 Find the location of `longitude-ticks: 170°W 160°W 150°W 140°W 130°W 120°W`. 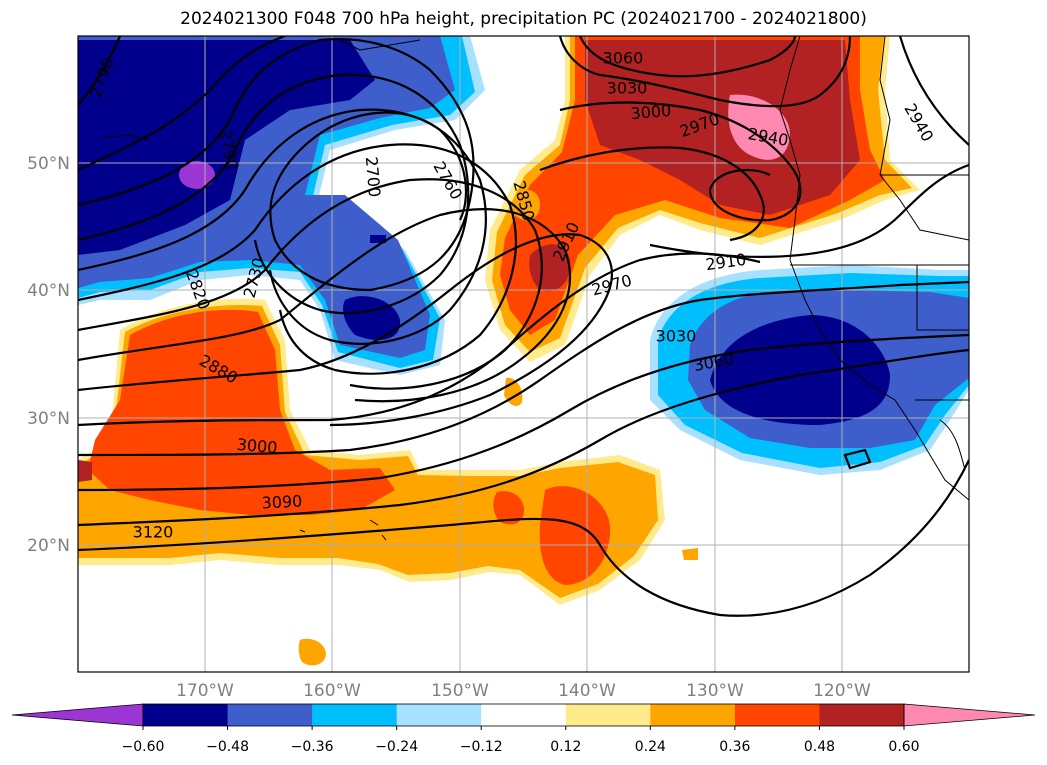

longitude-ticks: 170°W 160°W 150°W 140°W 130°W 120°W is located at coordinates (523, 691).